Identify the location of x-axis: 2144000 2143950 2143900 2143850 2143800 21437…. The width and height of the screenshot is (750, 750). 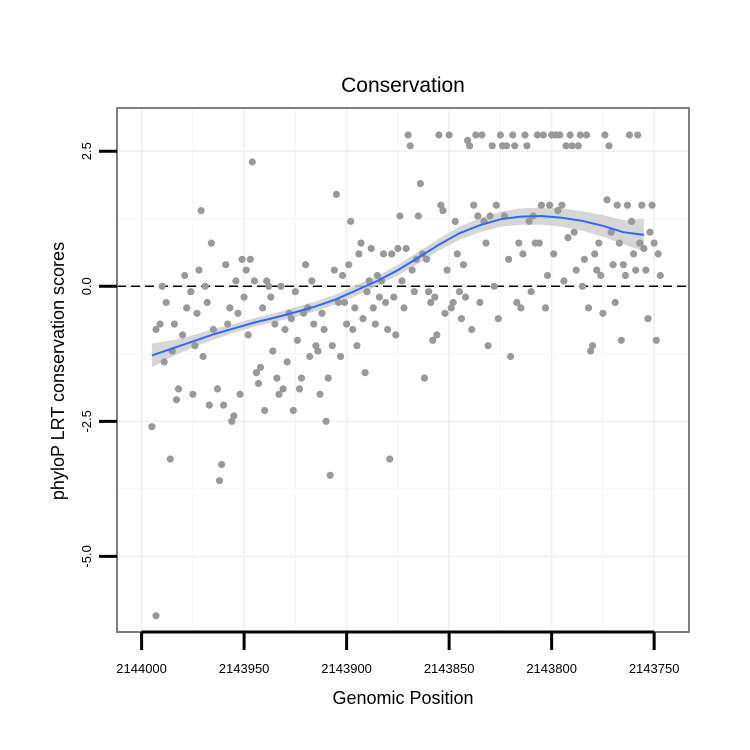
(398, 653).